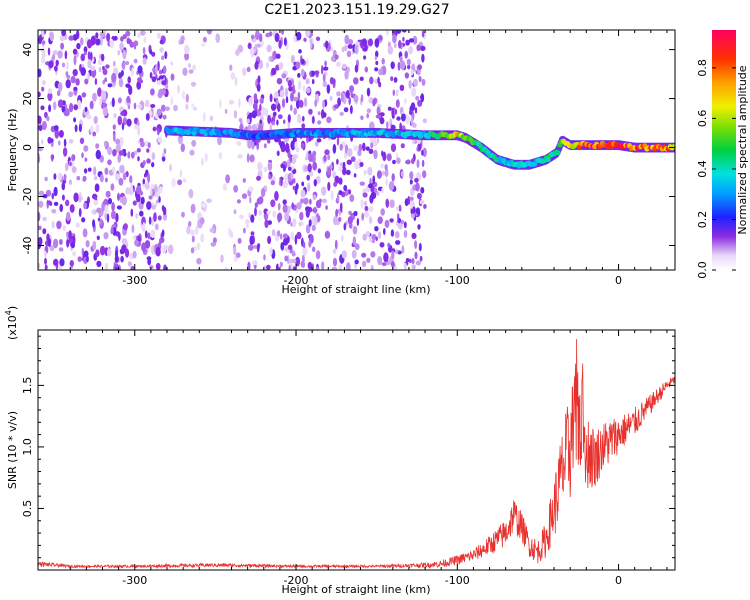 This screenshot has width=750, height=600. I want to click on y-tick-label: -20, so click(27, 197).